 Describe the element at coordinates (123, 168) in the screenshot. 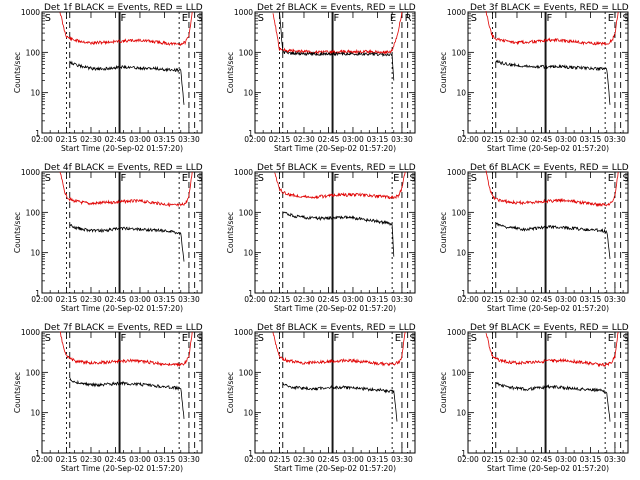

I see `panel-title: Det 4f BLACK = Events, RED = LLD` at that location.